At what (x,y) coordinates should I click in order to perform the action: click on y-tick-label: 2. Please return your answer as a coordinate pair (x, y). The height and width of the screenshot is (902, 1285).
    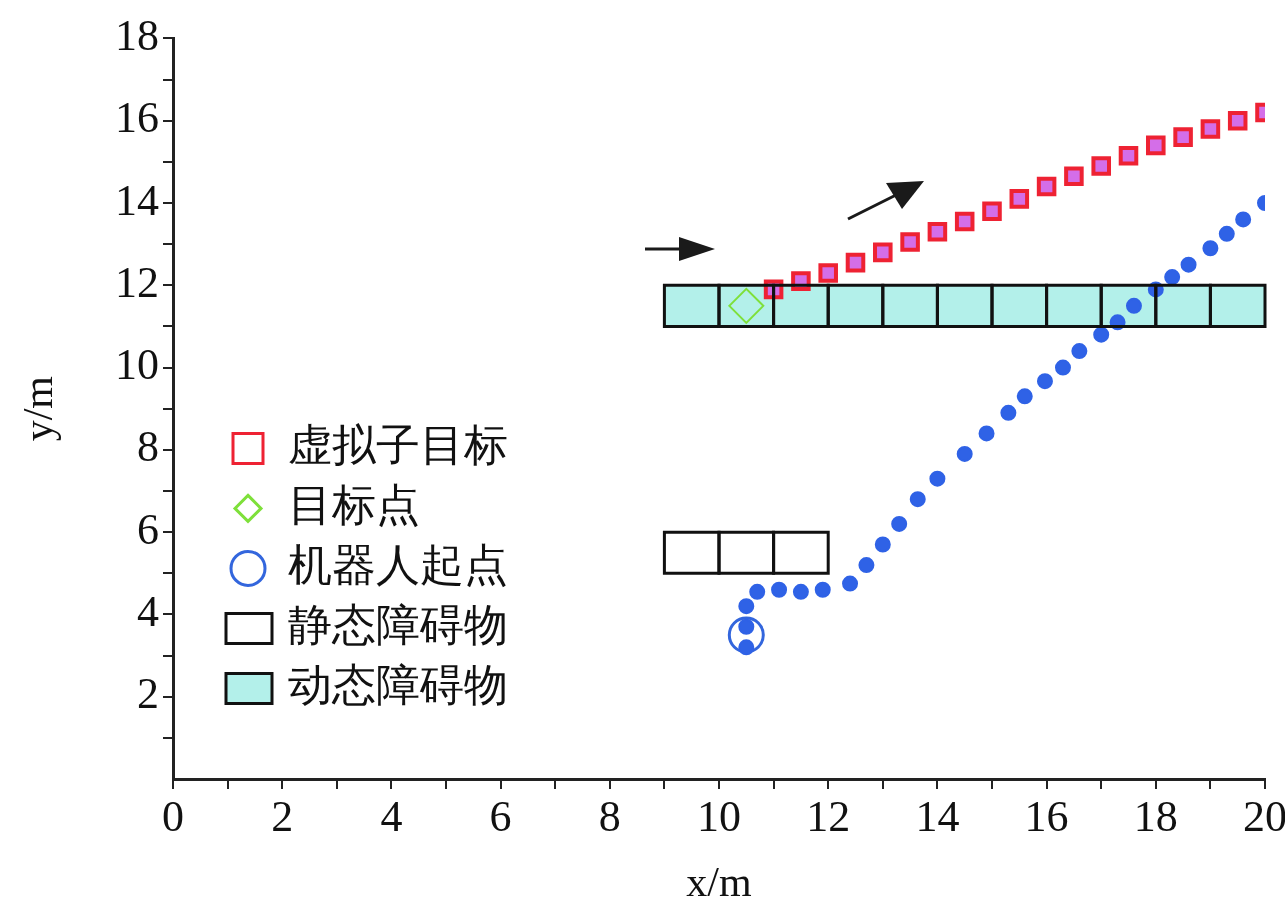
    Looking at the image, I should click on (148, 694).